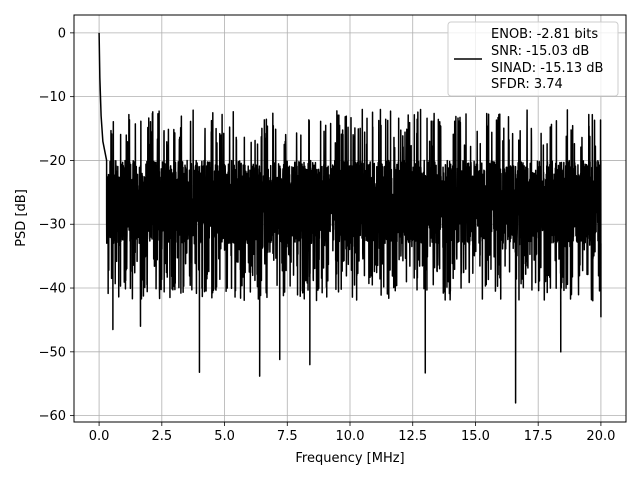 This screenshot has height=480, width=640. Describe the element at coordinates (52, 161) in the screenshot. I see `y-tick-label: −20` at that location.